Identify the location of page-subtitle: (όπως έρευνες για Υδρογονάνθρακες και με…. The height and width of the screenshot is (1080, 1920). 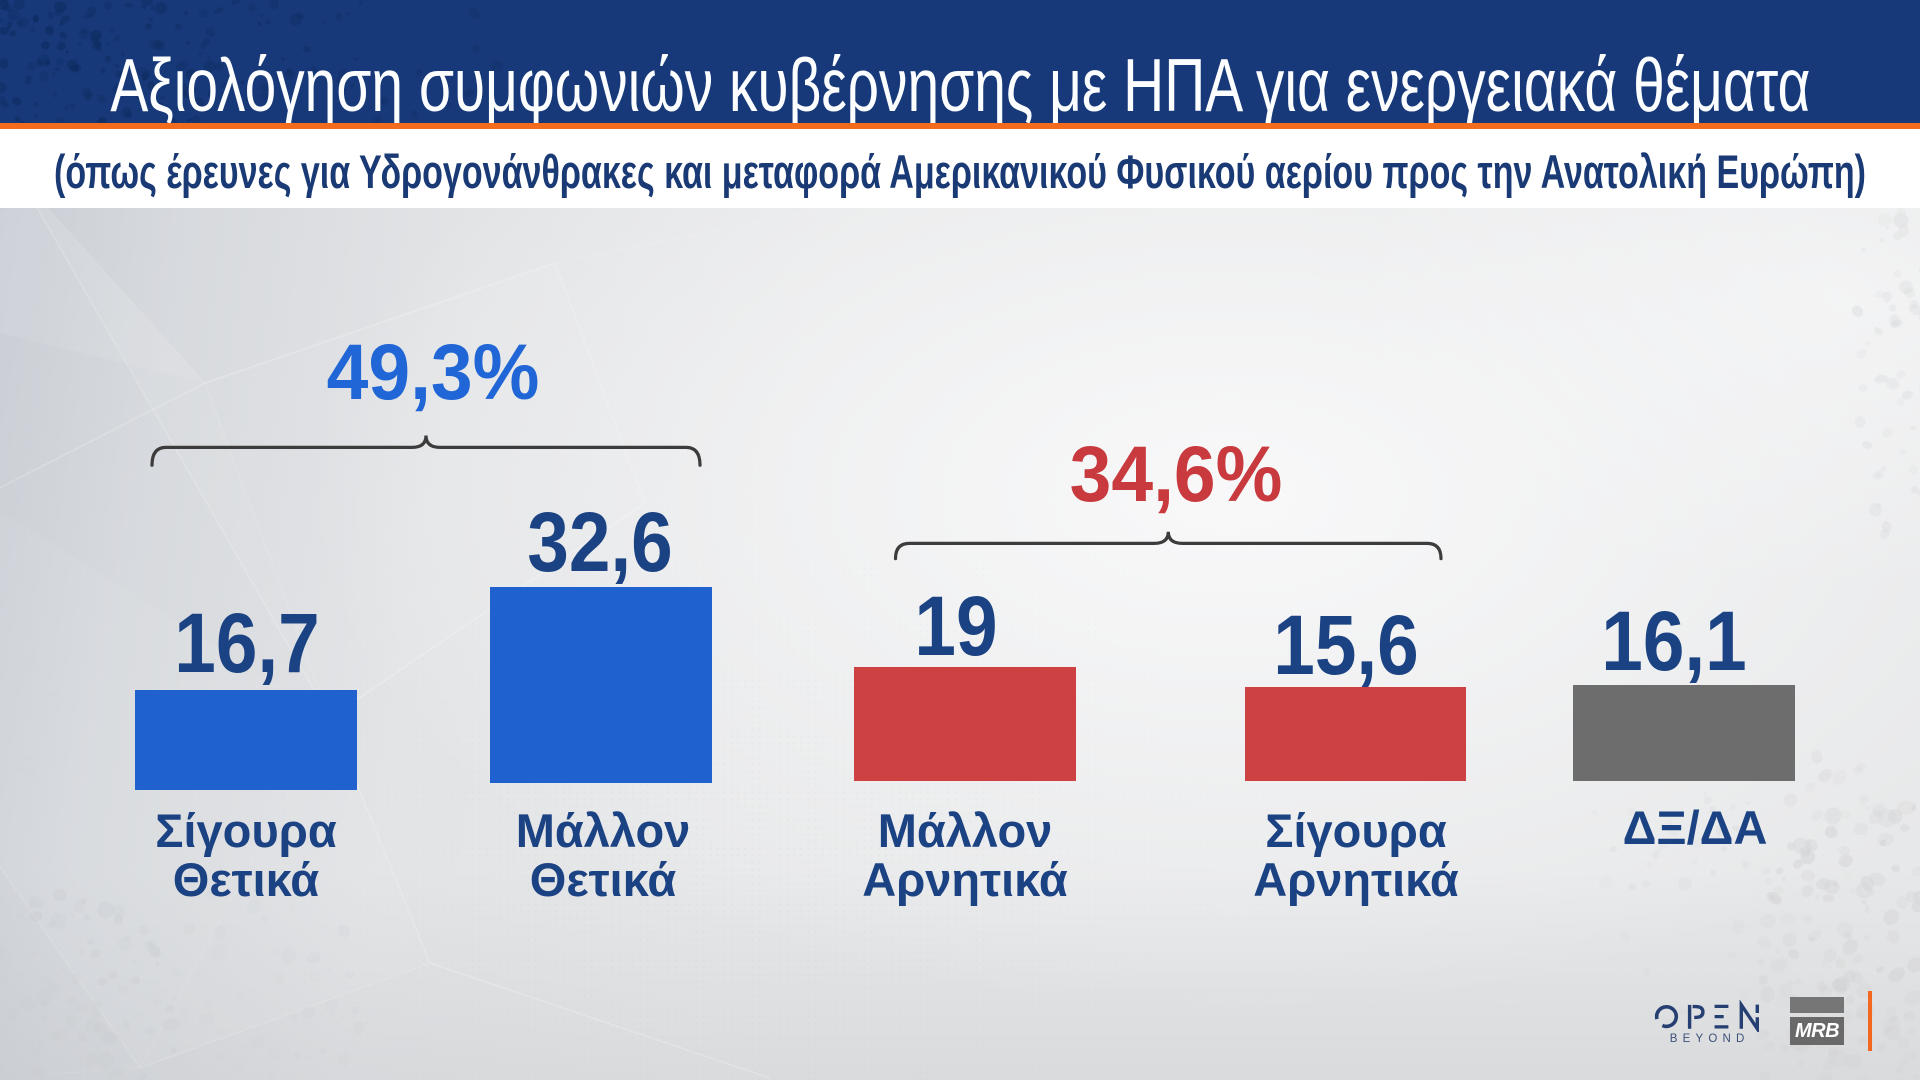
(960, 171).